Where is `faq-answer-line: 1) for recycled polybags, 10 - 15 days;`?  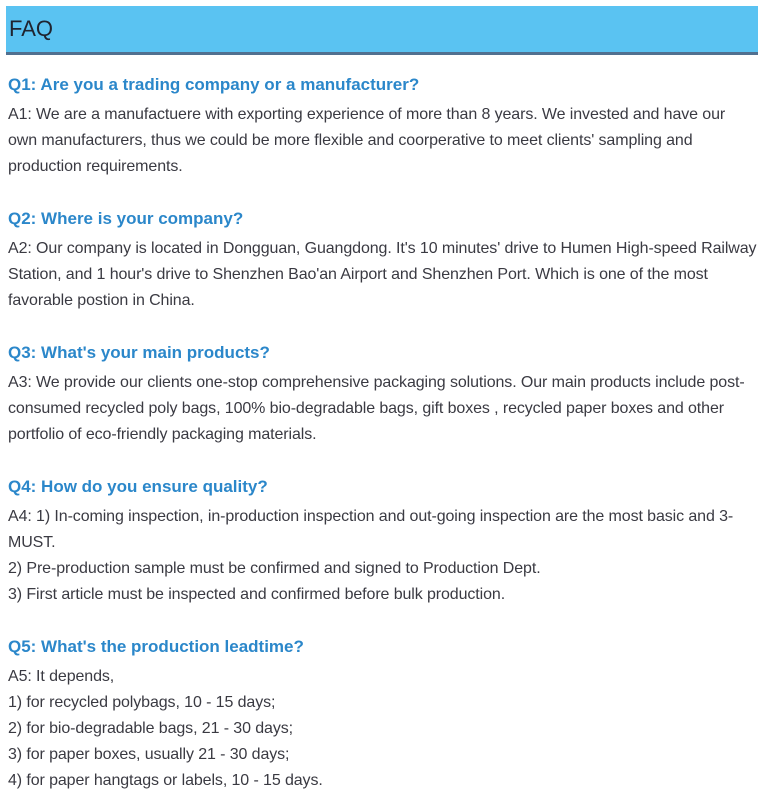 faq-answer-line: 1) for recycled polybags, 10 - 15 days; is located at coordinates (142, 702).